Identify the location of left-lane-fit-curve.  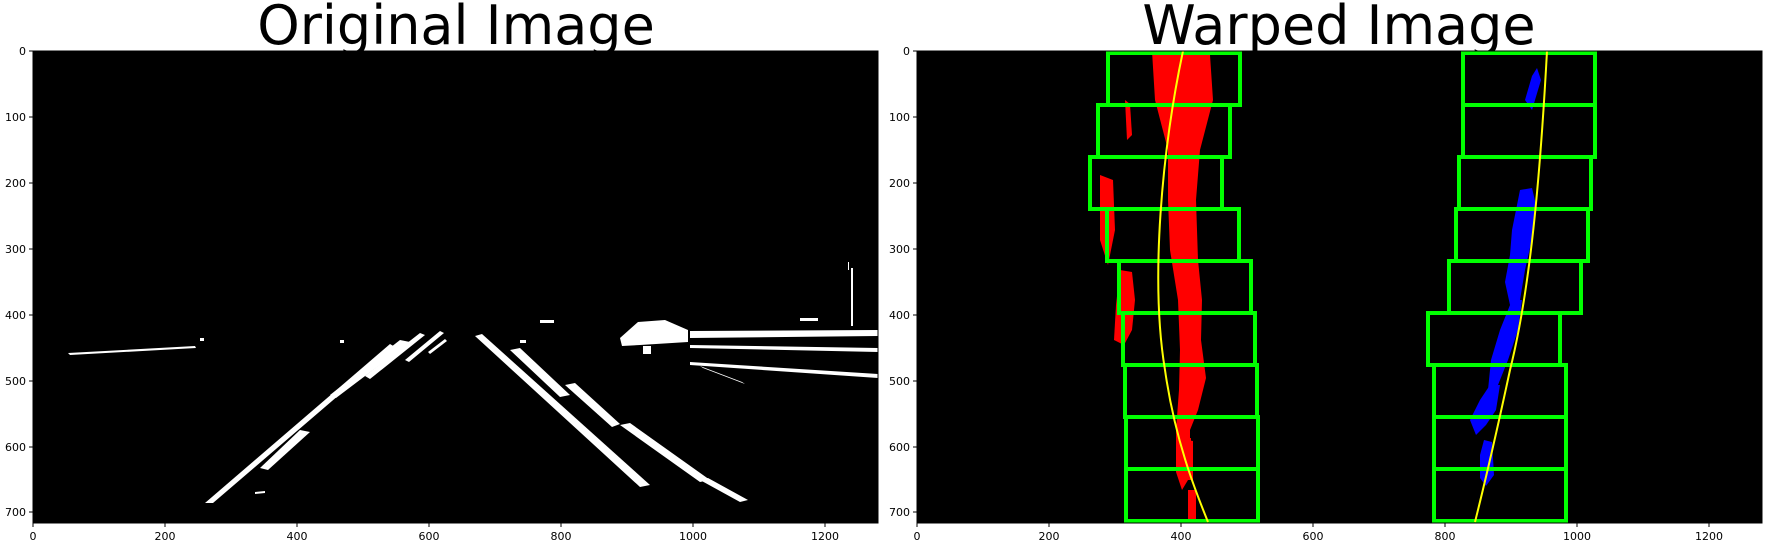
(1183, 286).